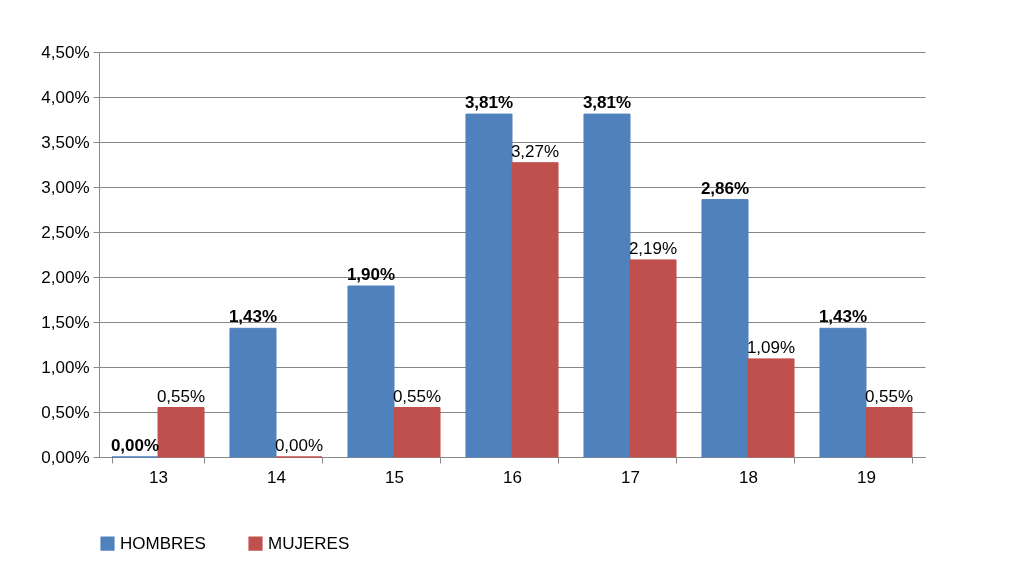  I want to click on data-label: 1,90%, so click(371, 274).